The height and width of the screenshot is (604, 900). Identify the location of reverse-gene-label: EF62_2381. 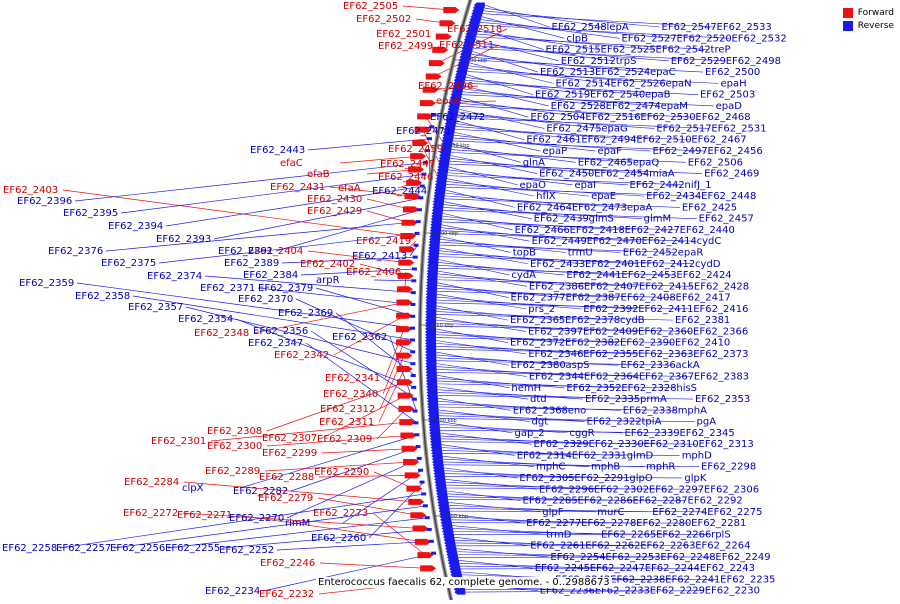
(702, 320).